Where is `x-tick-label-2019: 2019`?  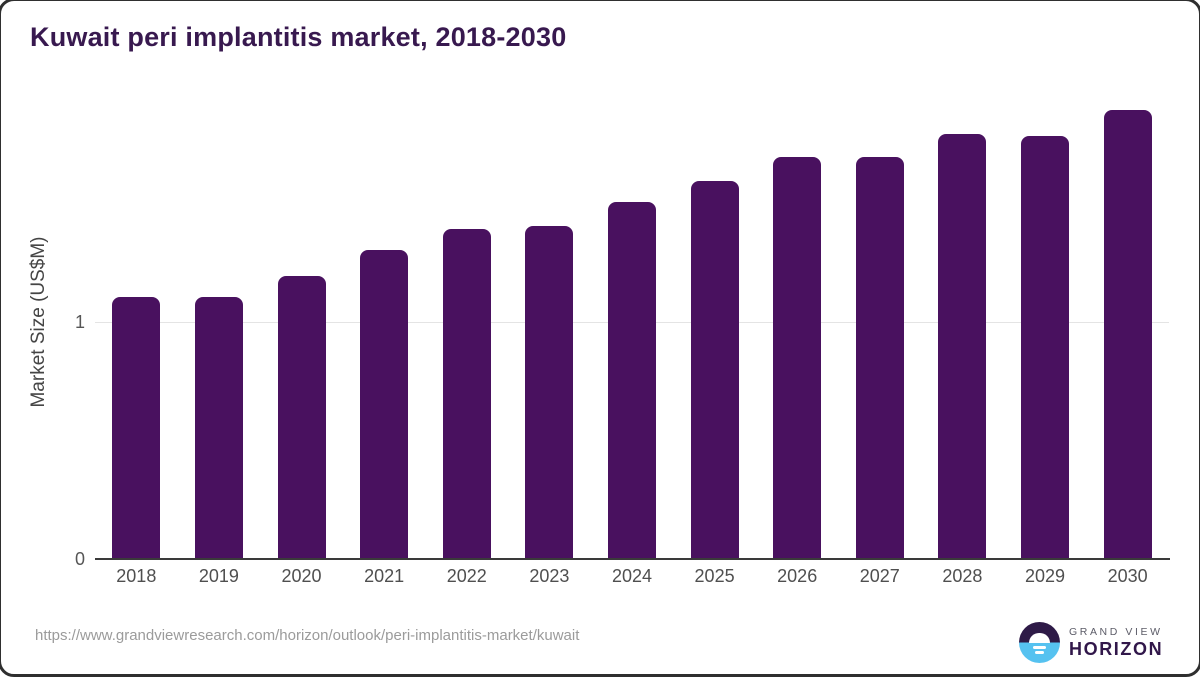 x-tick-label-2019: 2019 is located at coordinates (218, 576).